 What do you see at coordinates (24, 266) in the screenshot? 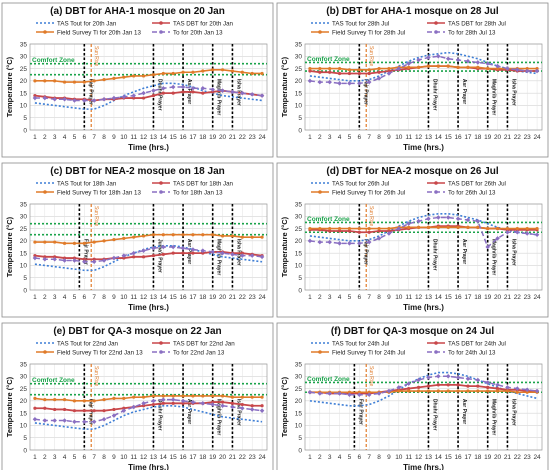
I see `y-tick-label: 10` at bounding box center [24, 266].